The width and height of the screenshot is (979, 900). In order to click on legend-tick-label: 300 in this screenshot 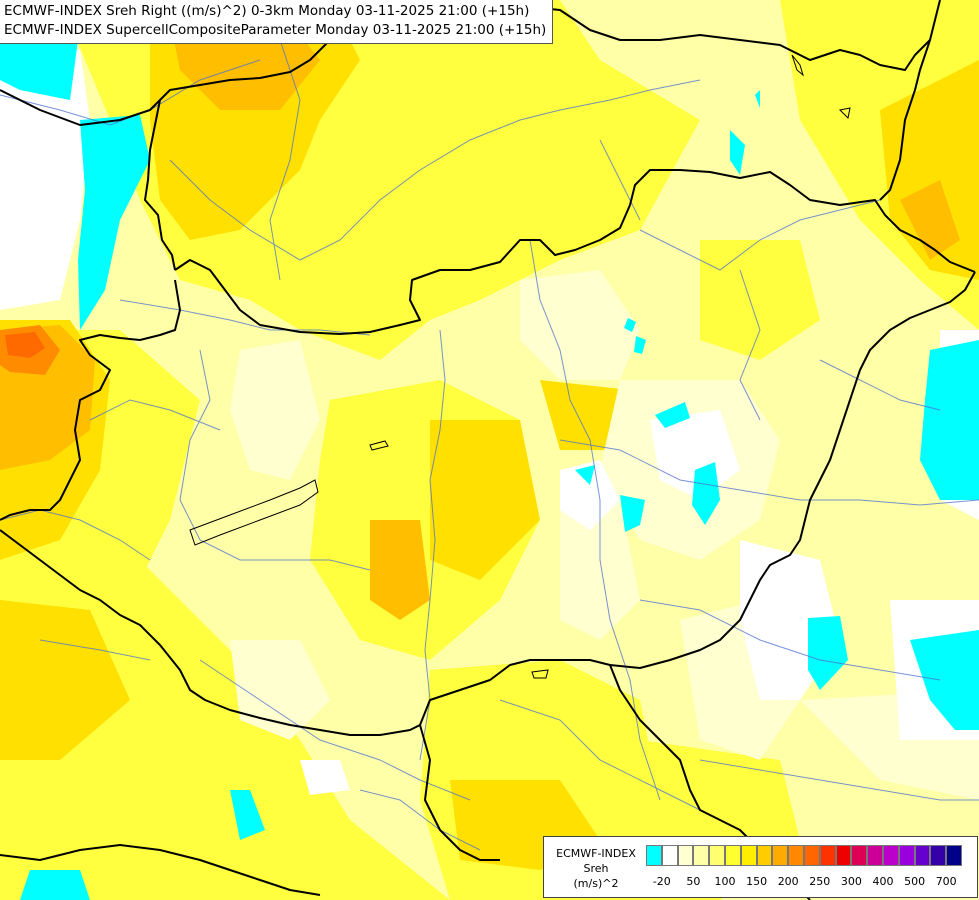, I will do `click(851, 881)`.